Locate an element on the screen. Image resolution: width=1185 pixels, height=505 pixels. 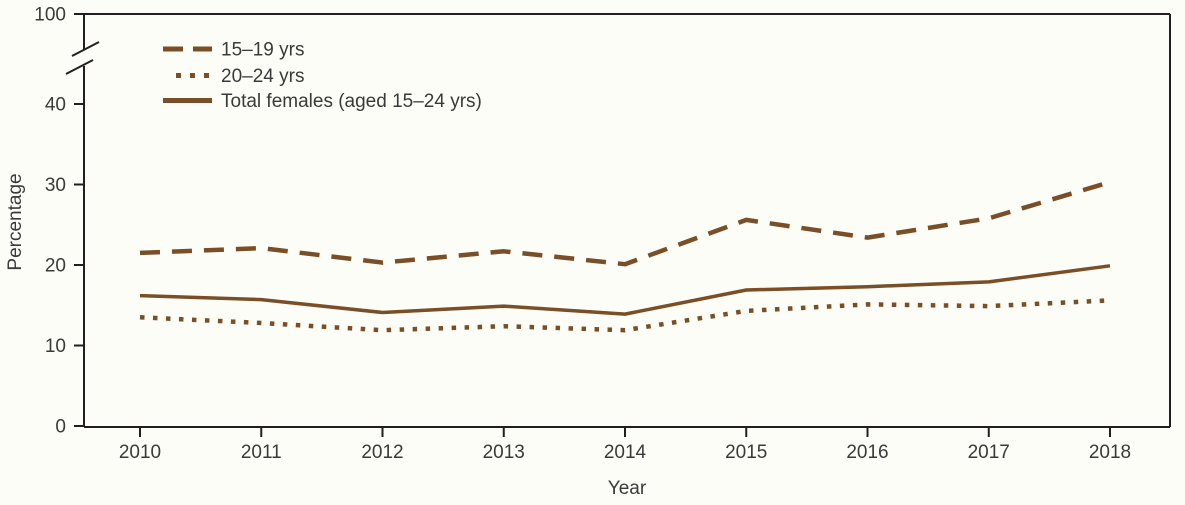
x-tick-label: 2018 is located at coordinates (1110, 452).